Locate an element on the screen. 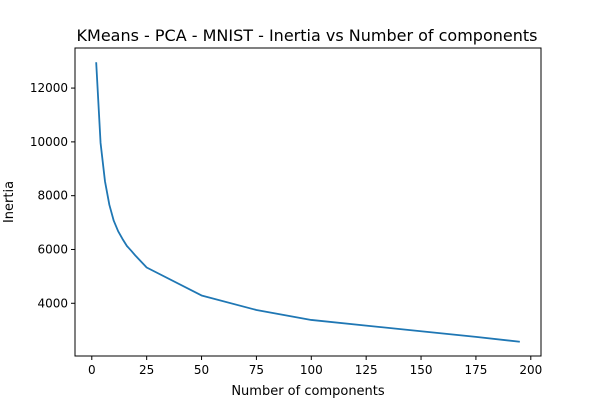 This screenshot has width=600, height=400. y-tick-label: 6000 is located at coordinates (52, 249).